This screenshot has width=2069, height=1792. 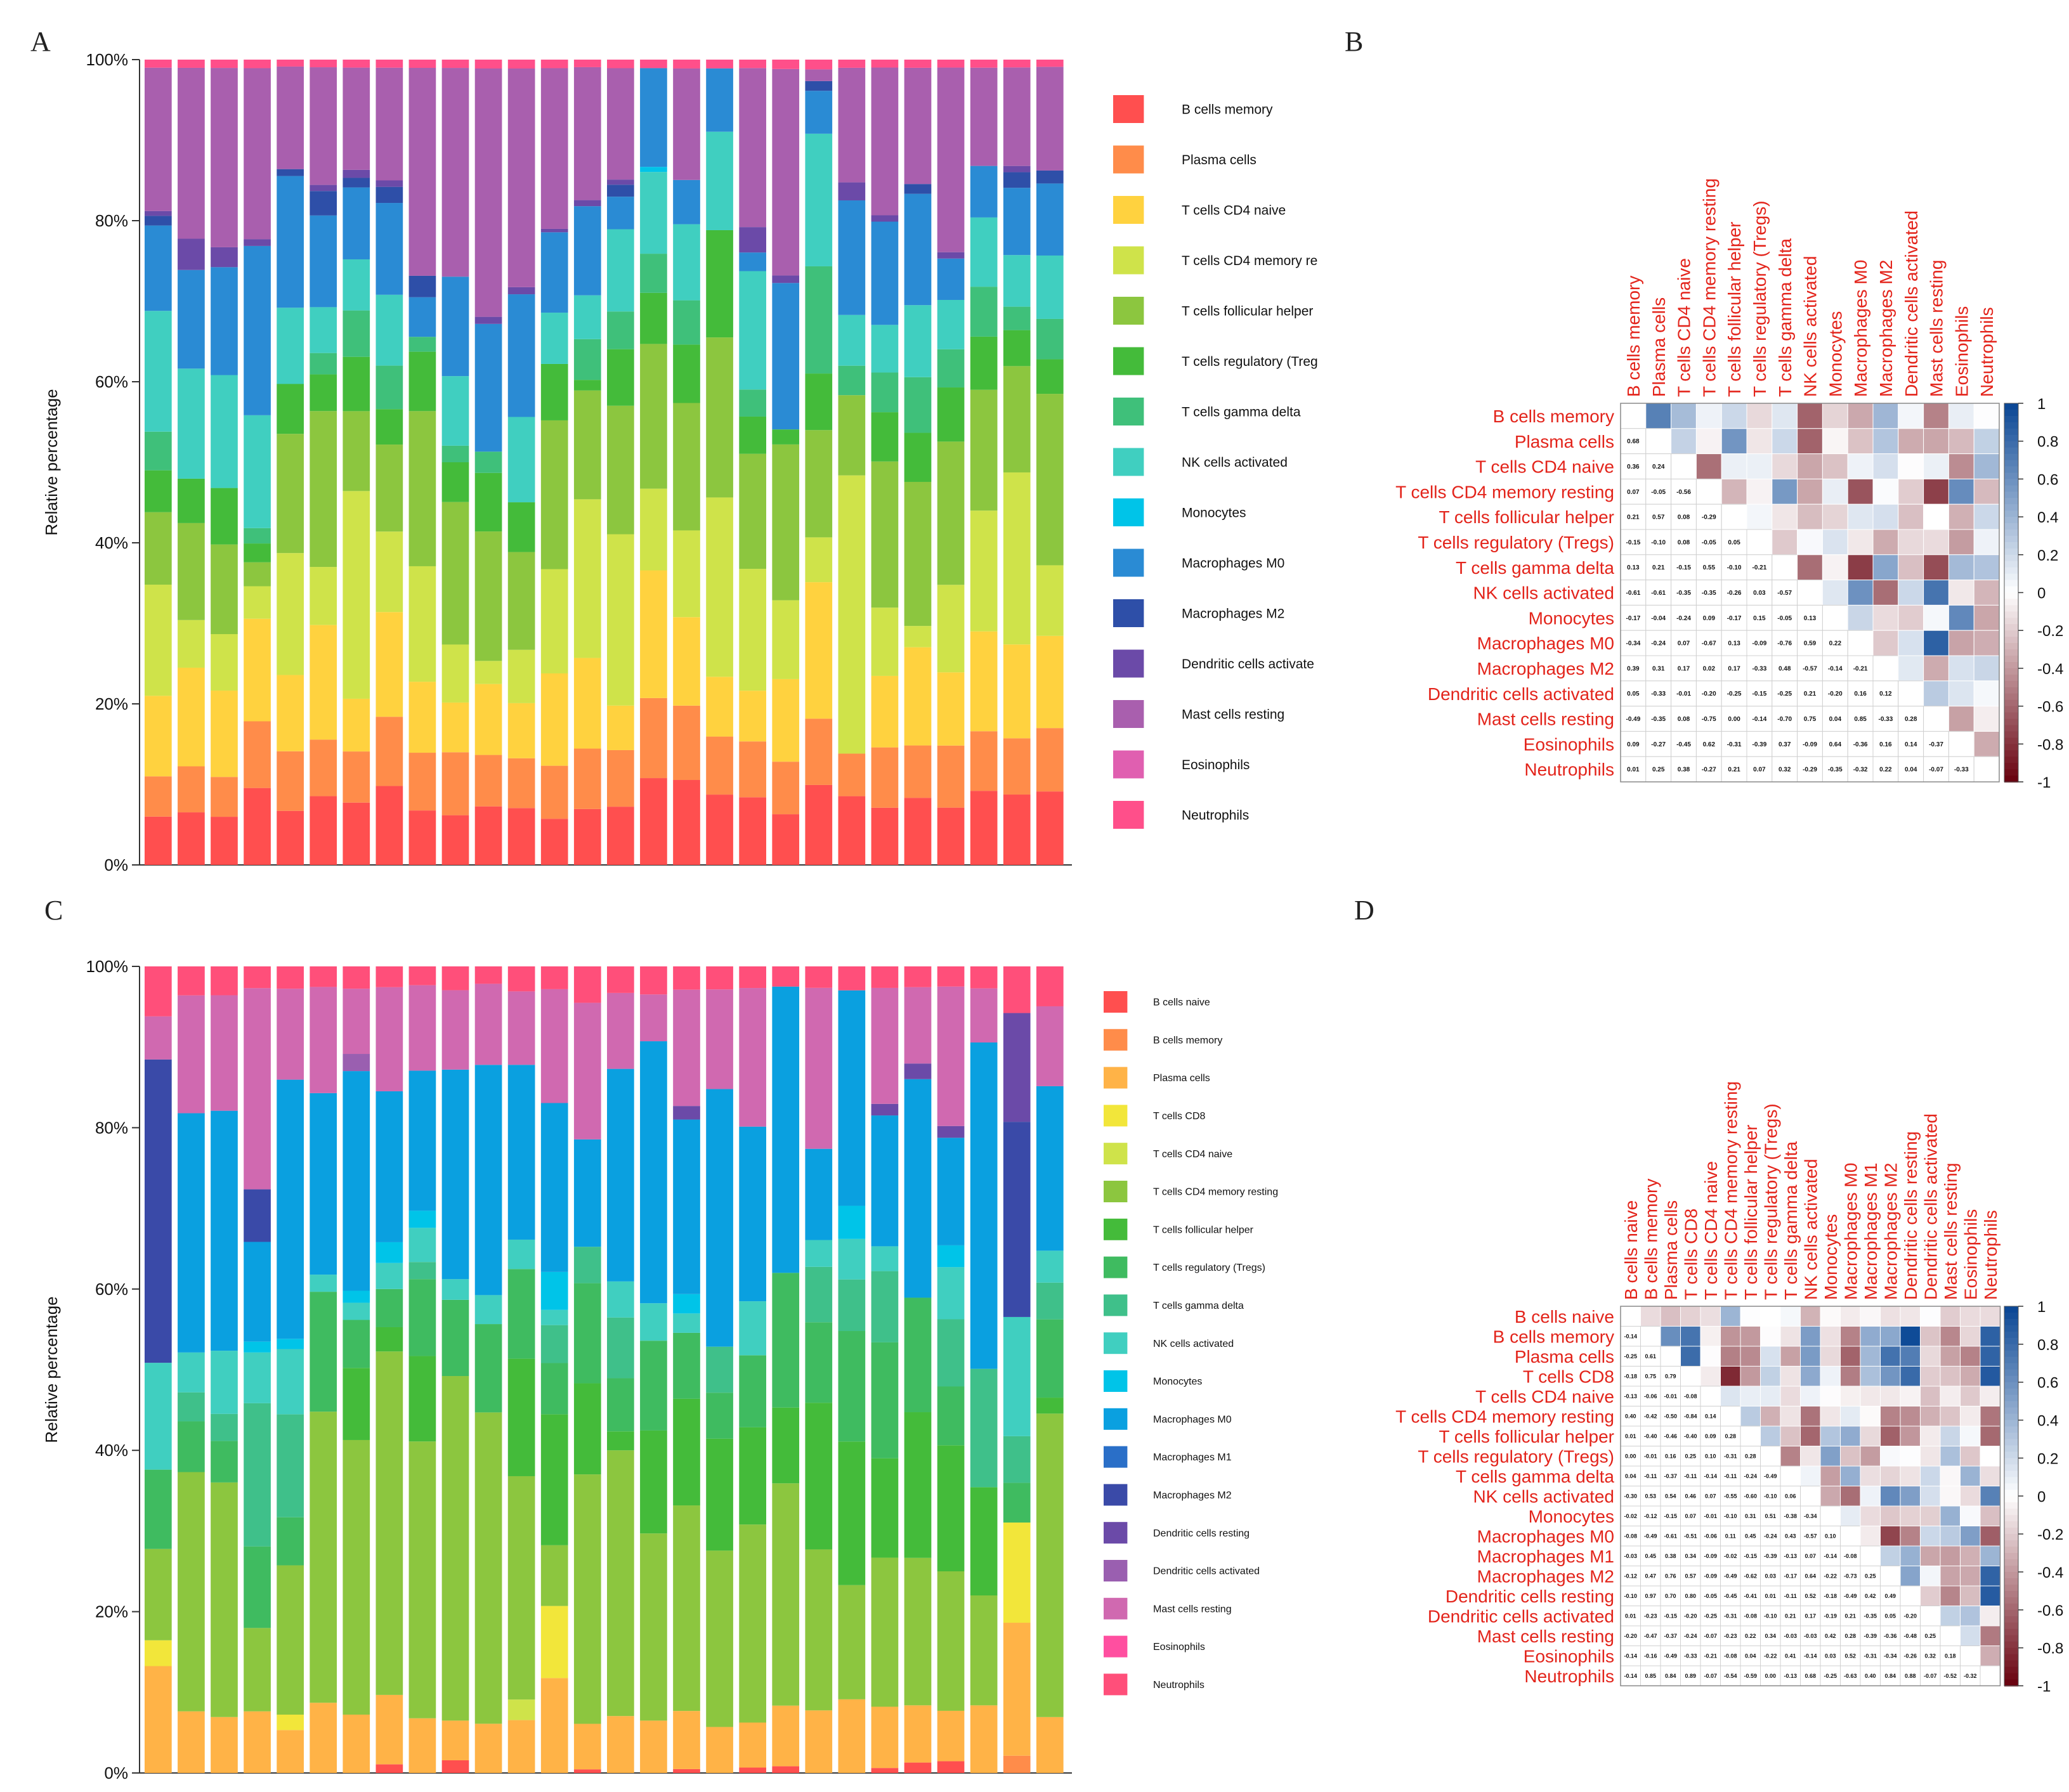 I want to click on heat-value: -0.35, so click(x=1870, y=1616).